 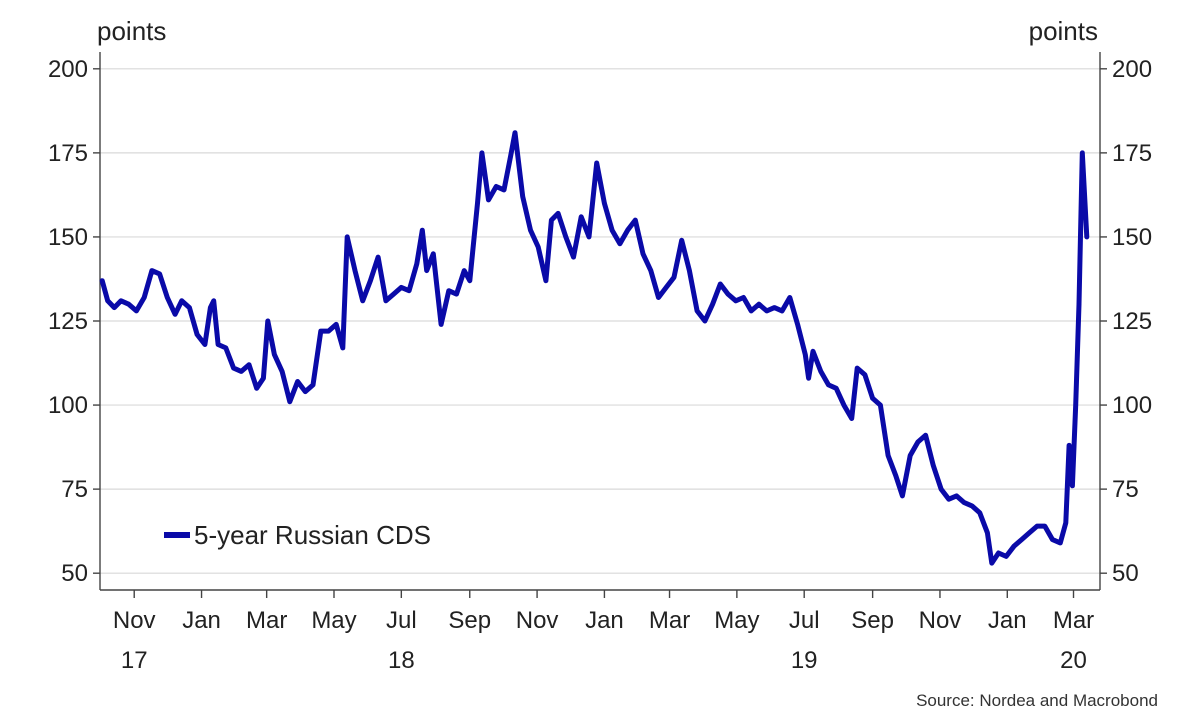 What do you see at coordinates (1125, 489) in the screenshot?
I see `right-y-tick-label: 75` at bounding box center [1125, 489].